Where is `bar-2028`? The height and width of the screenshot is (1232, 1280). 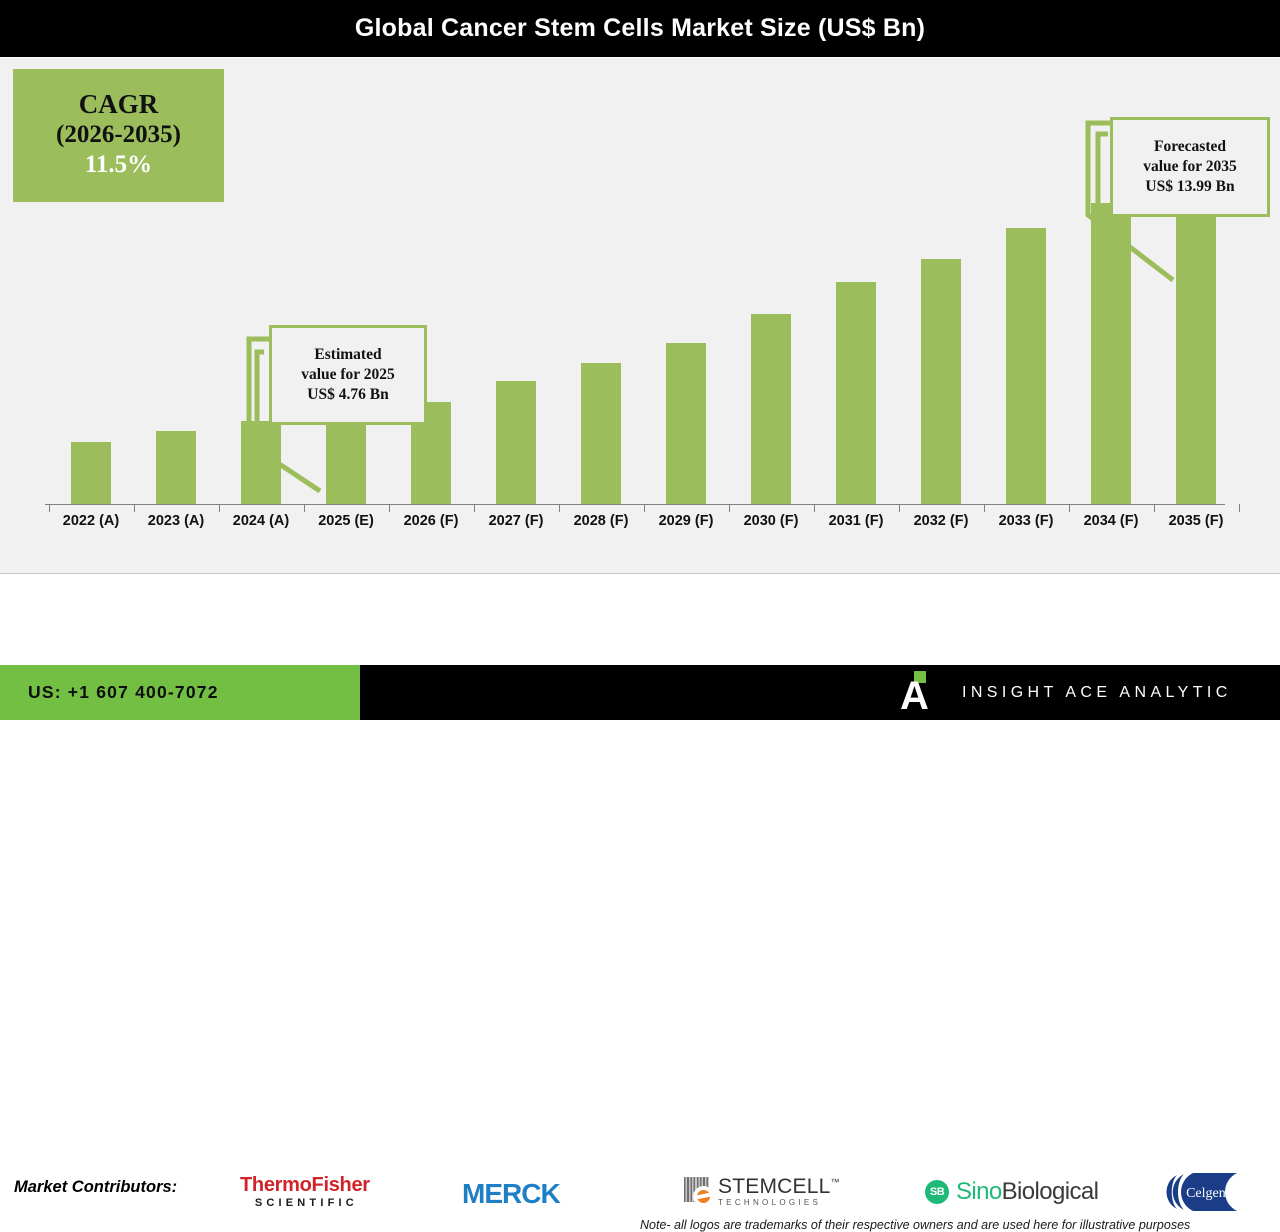 bar-2028 is located at coordinates (601, 433).